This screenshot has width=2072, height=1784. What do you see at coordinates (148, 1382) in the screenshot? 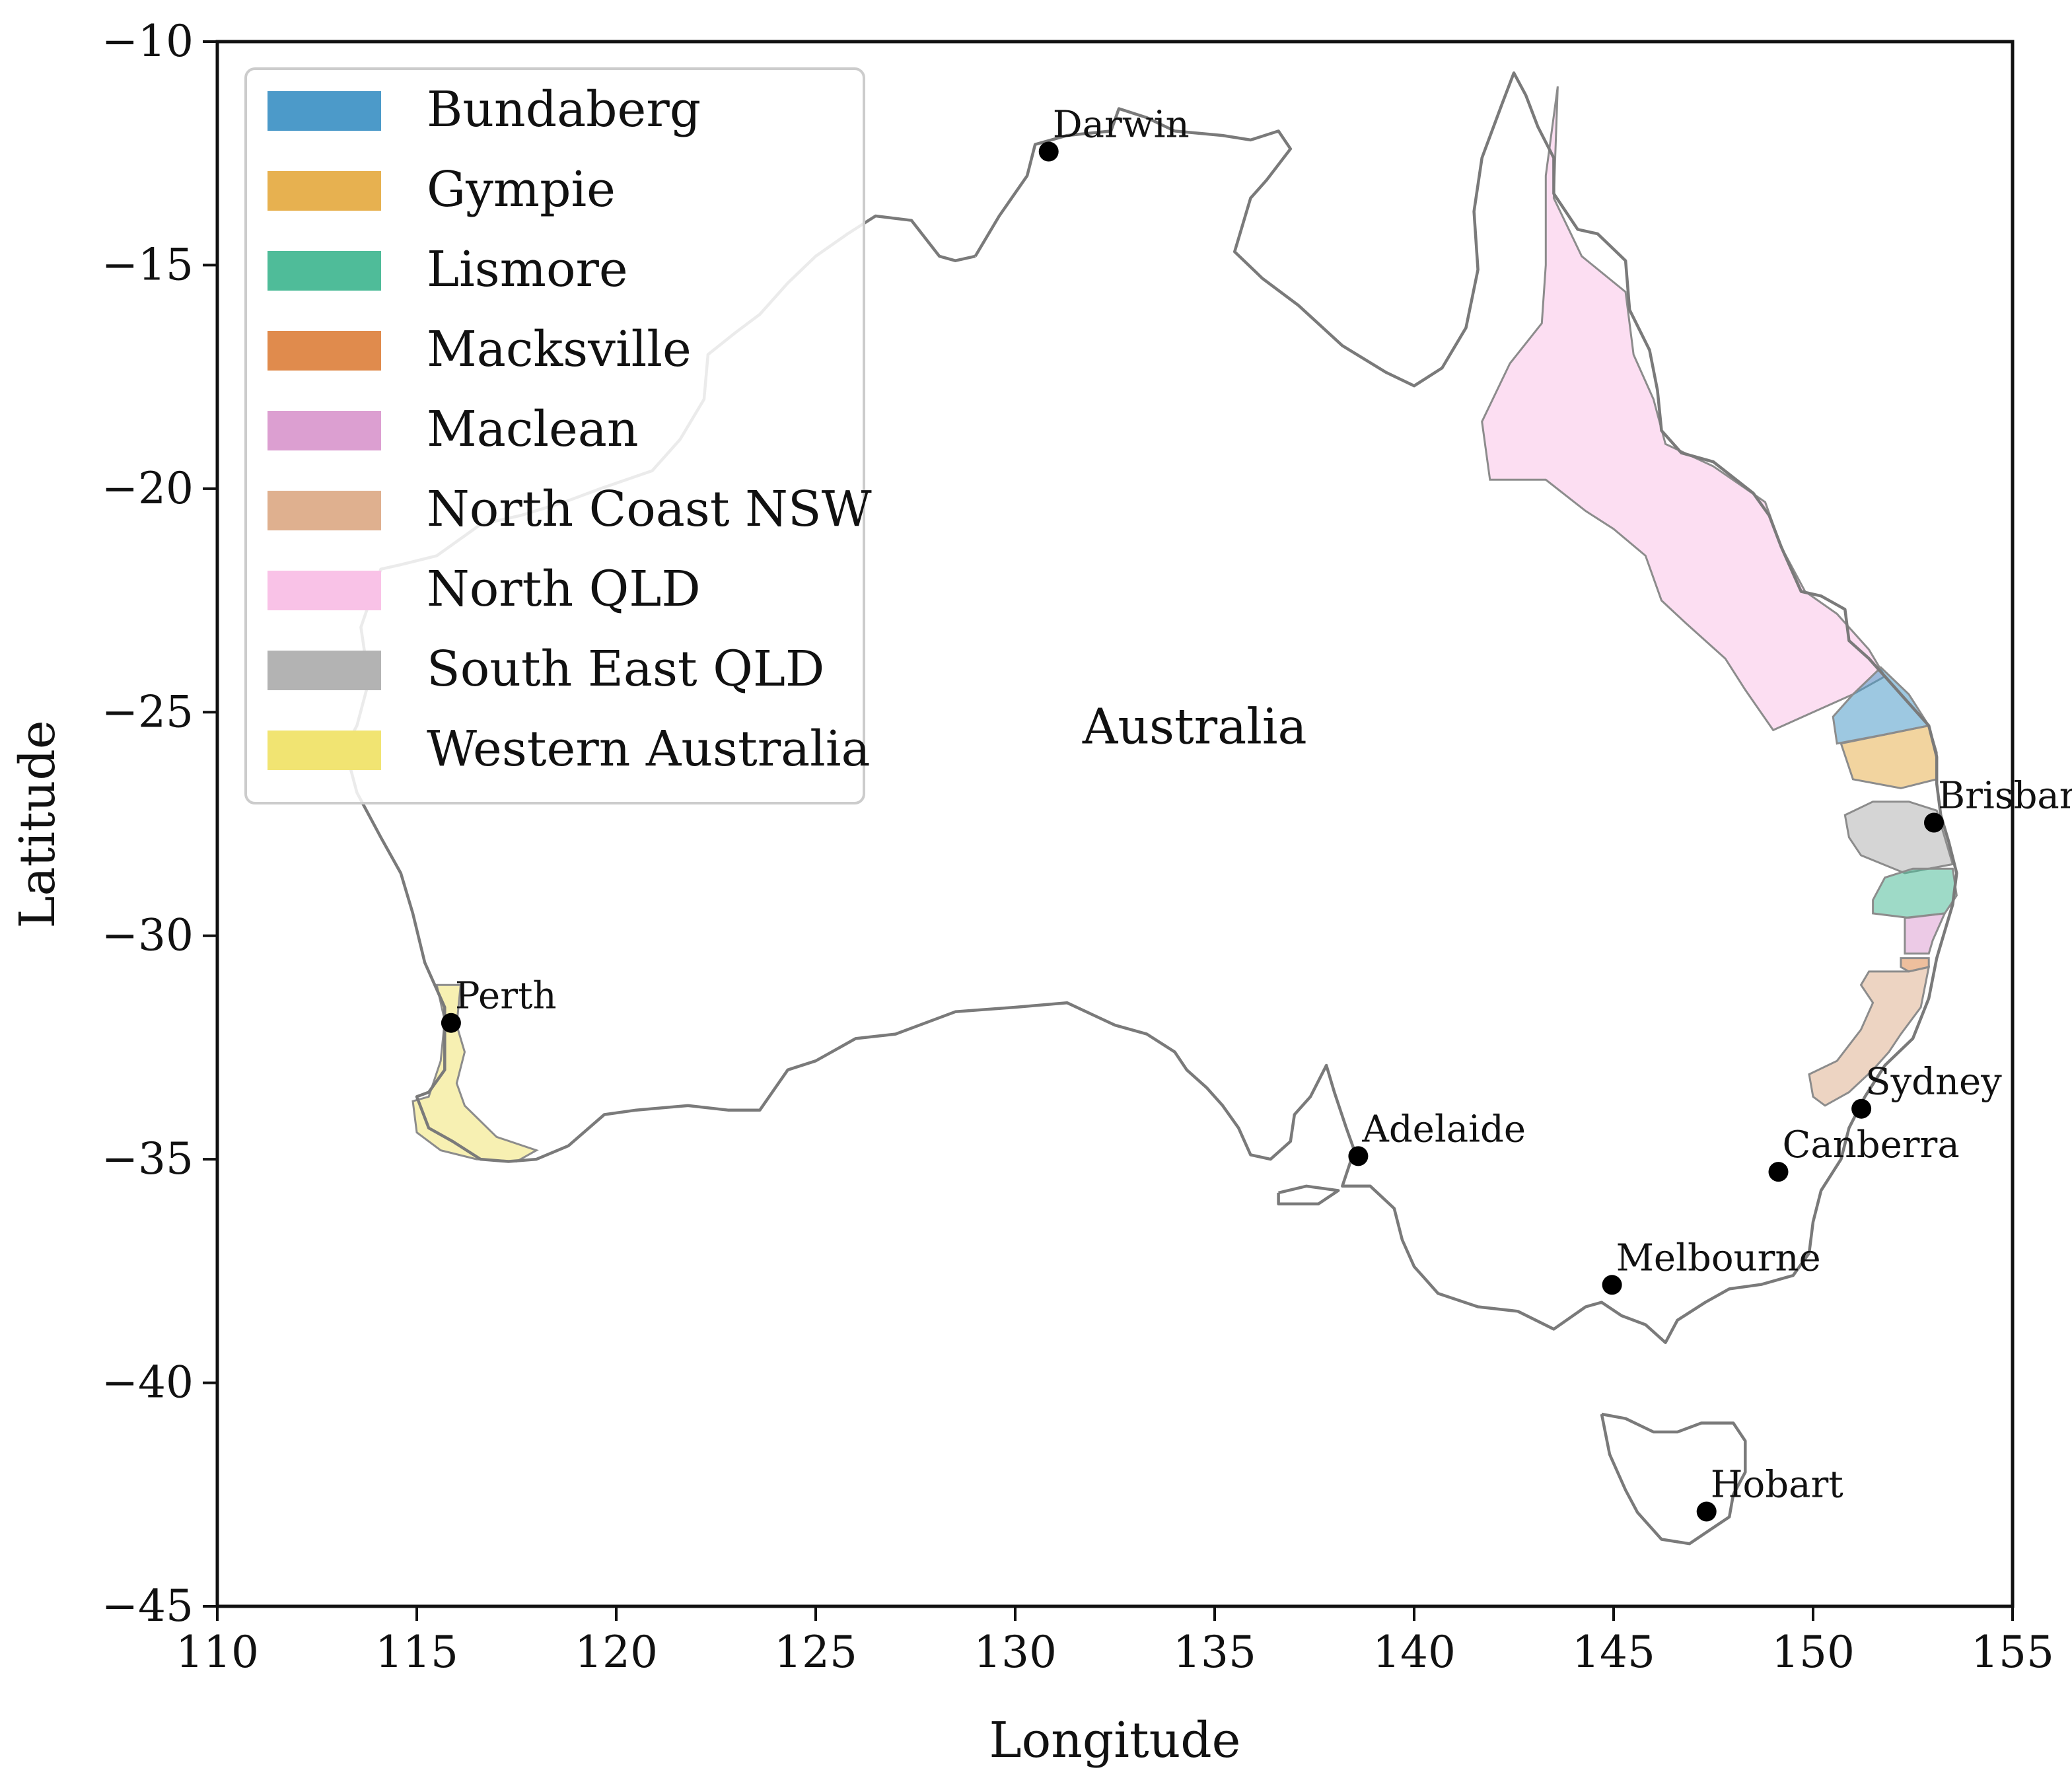
I see `y-tick-label: −40` at bounding box center [148, 1382].